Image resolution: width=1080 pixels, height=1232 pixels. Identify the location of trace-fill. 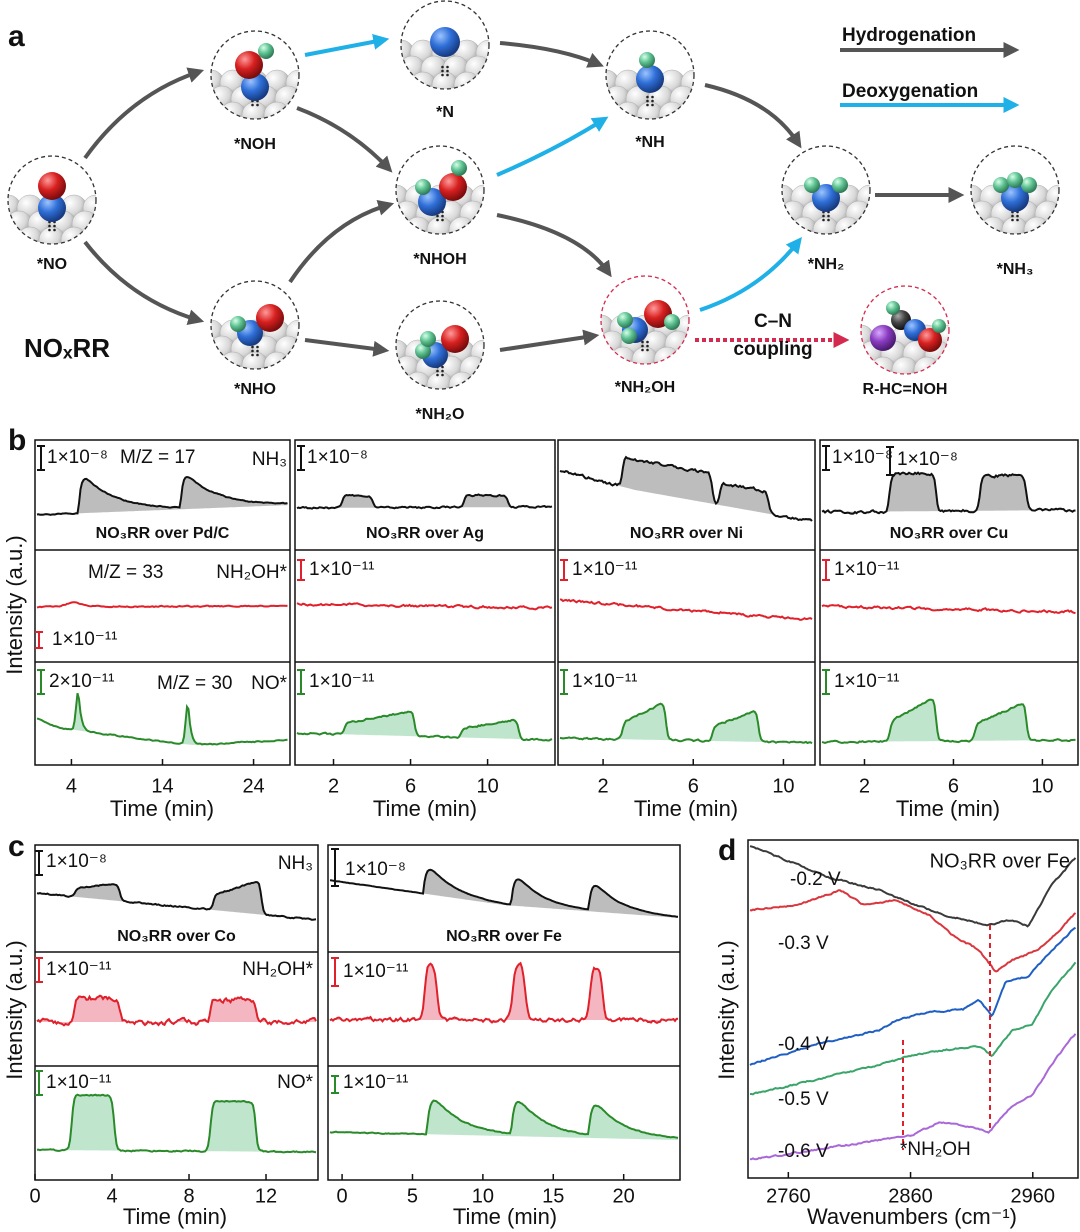
(949, 721).